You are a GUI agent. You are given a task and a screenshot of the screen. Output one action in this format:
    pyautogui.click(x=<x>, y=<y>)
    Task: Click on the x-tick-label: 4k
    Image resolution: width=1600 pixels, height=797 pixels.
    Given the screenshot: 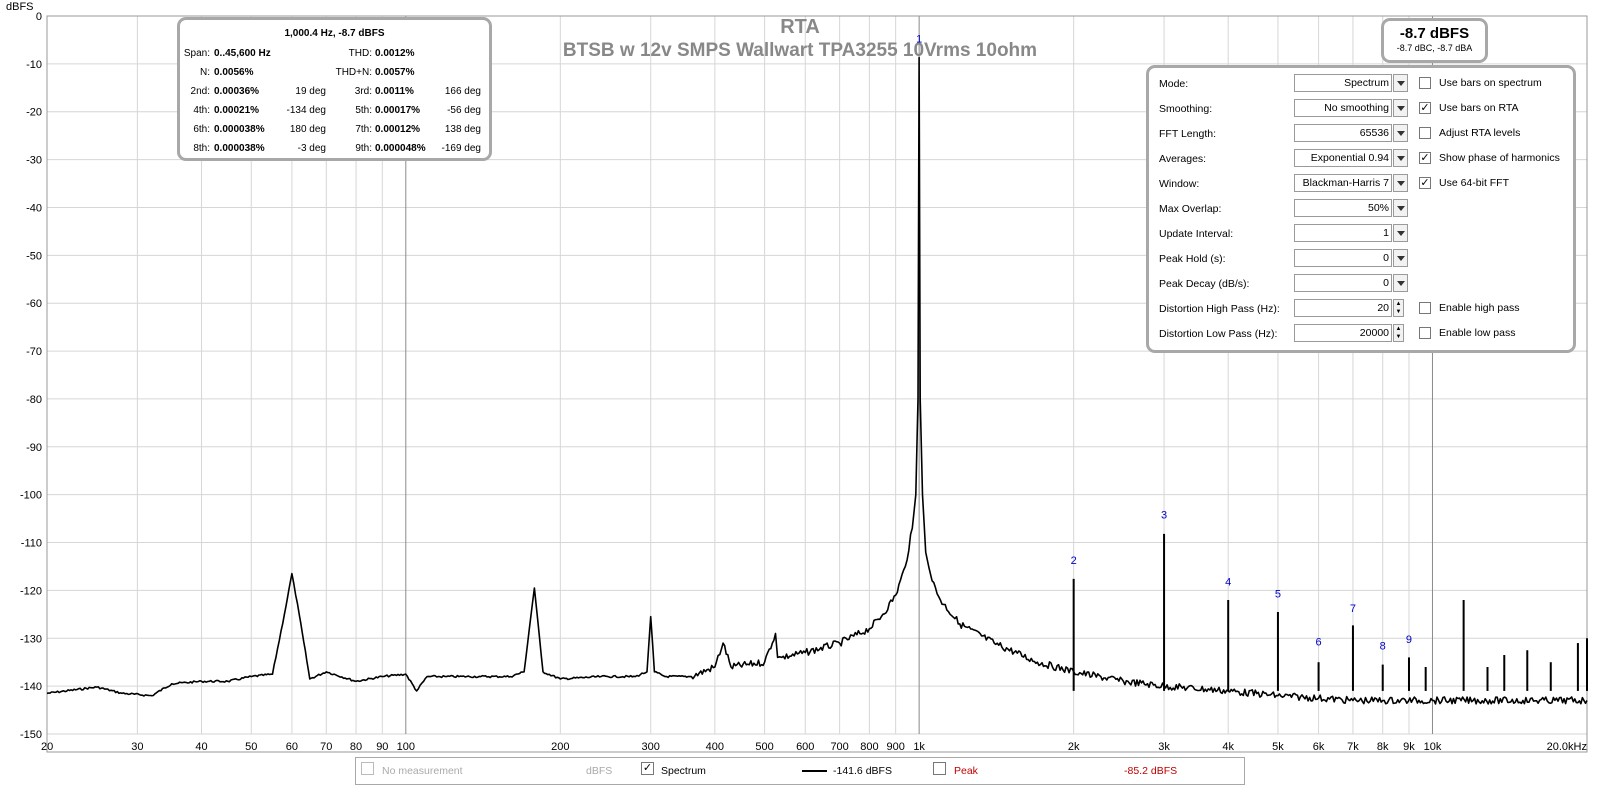 What is the action you would take?
    pyautogui.click(x=1228, y=747)
    